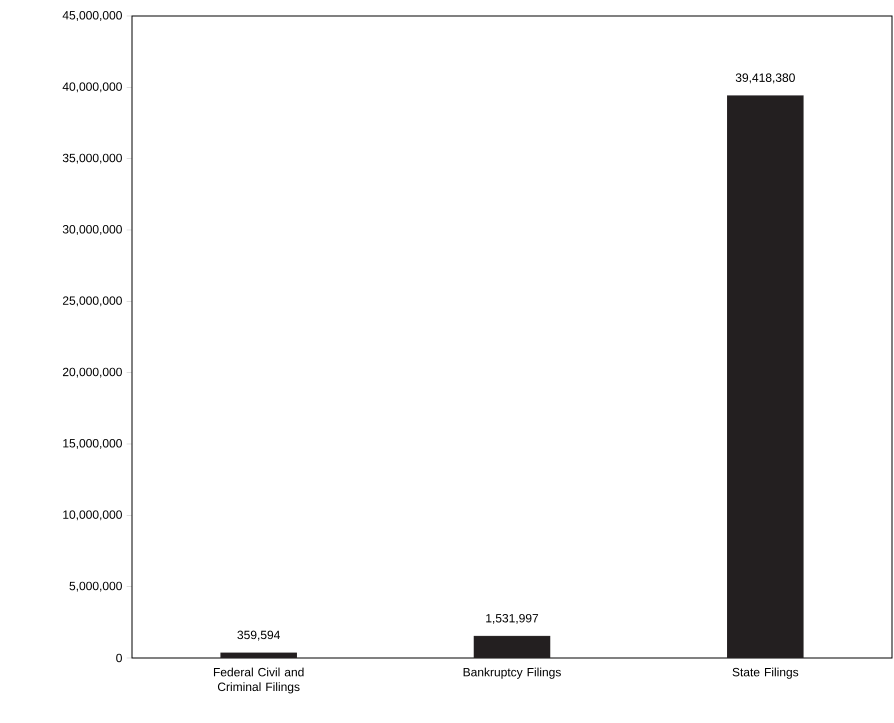 Image resolution: width=894 pixels, height=723 pixels. I want to click on y-tick-label: 35,000,000, so click(92, 159).